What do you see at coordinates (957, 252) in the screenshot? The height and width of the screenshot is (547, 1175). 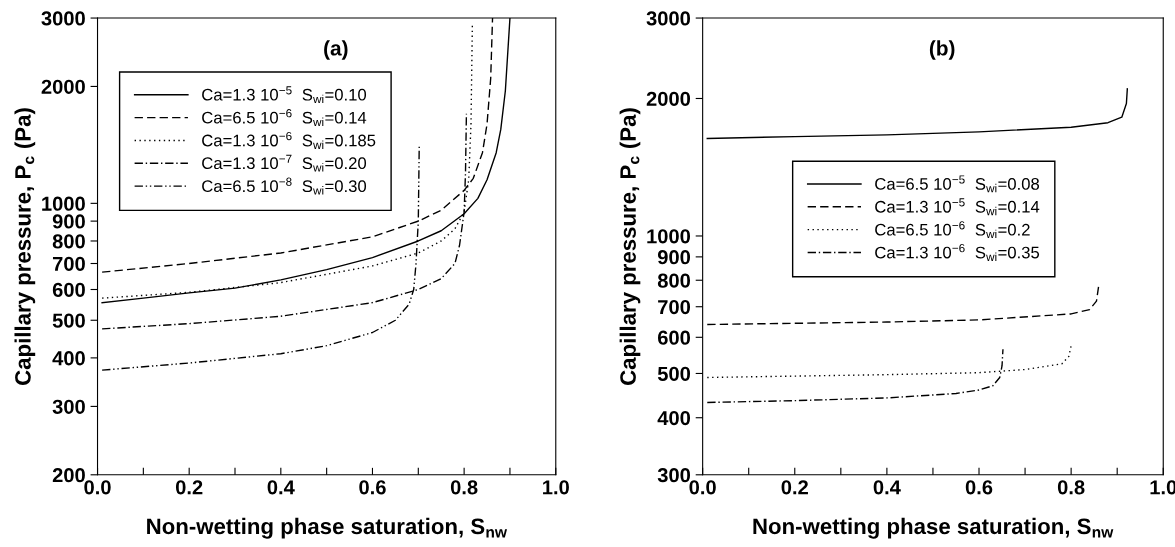 I see `legend-label: Ca=1.3 10$^{−6}$ S$_{wi}$=0.35` at bounding box center [957, 252].